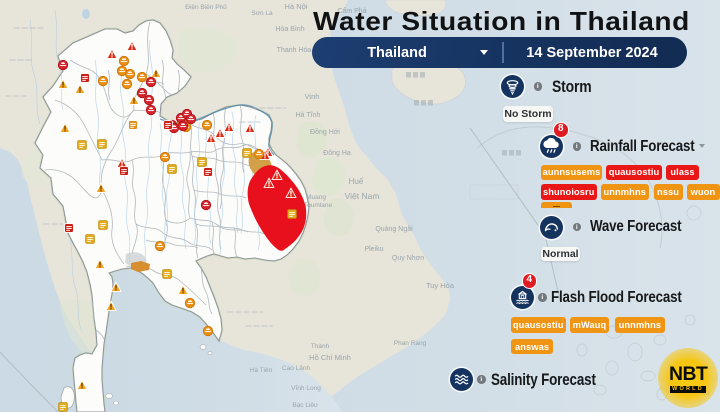 The image size is (720, 412). Describe the element at coordinates (351, 11) in the screenshot. I see `svg-text: Cẩm Phả` at that location.